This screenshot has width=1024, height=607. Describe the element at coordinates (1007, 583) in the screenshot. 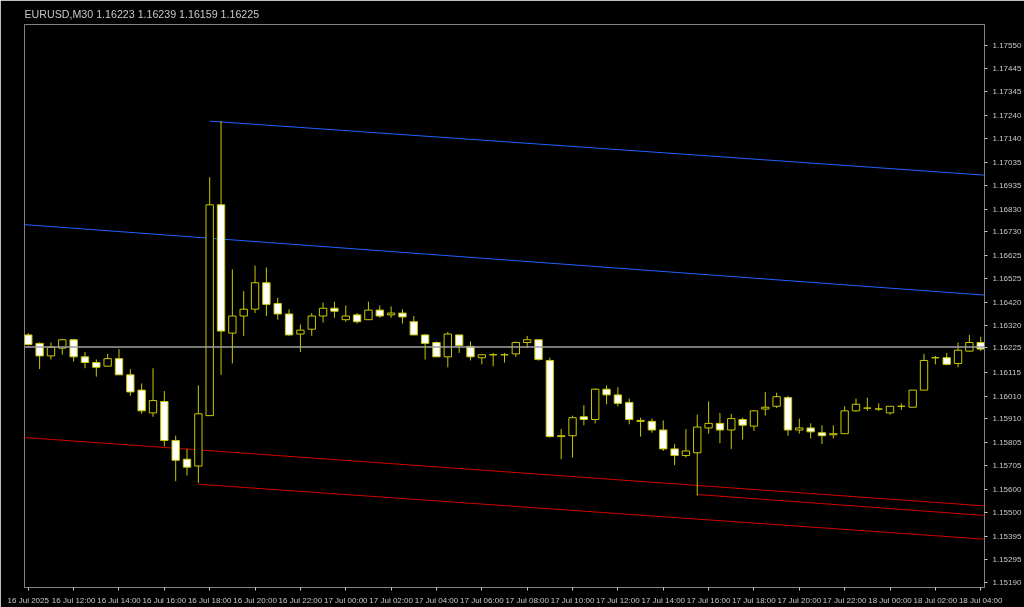

I see `y-tick-label: 1.15190` at that location.